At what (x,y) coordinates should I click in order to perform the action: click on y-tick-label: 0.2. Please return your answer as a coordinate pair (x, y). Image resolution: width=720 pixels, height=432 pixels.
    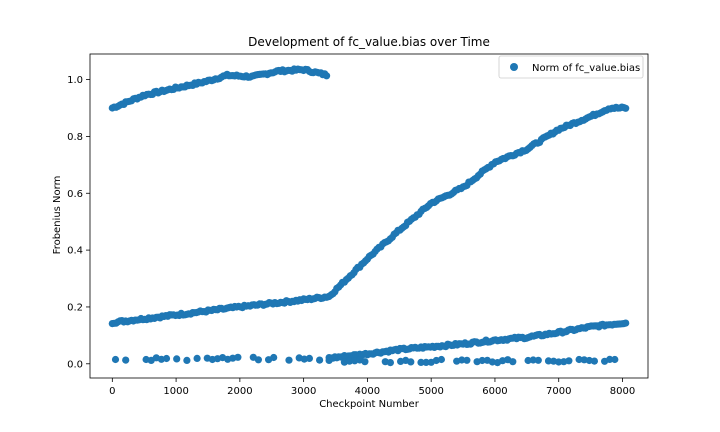
    Looking at the image, I should click on (75, 307).